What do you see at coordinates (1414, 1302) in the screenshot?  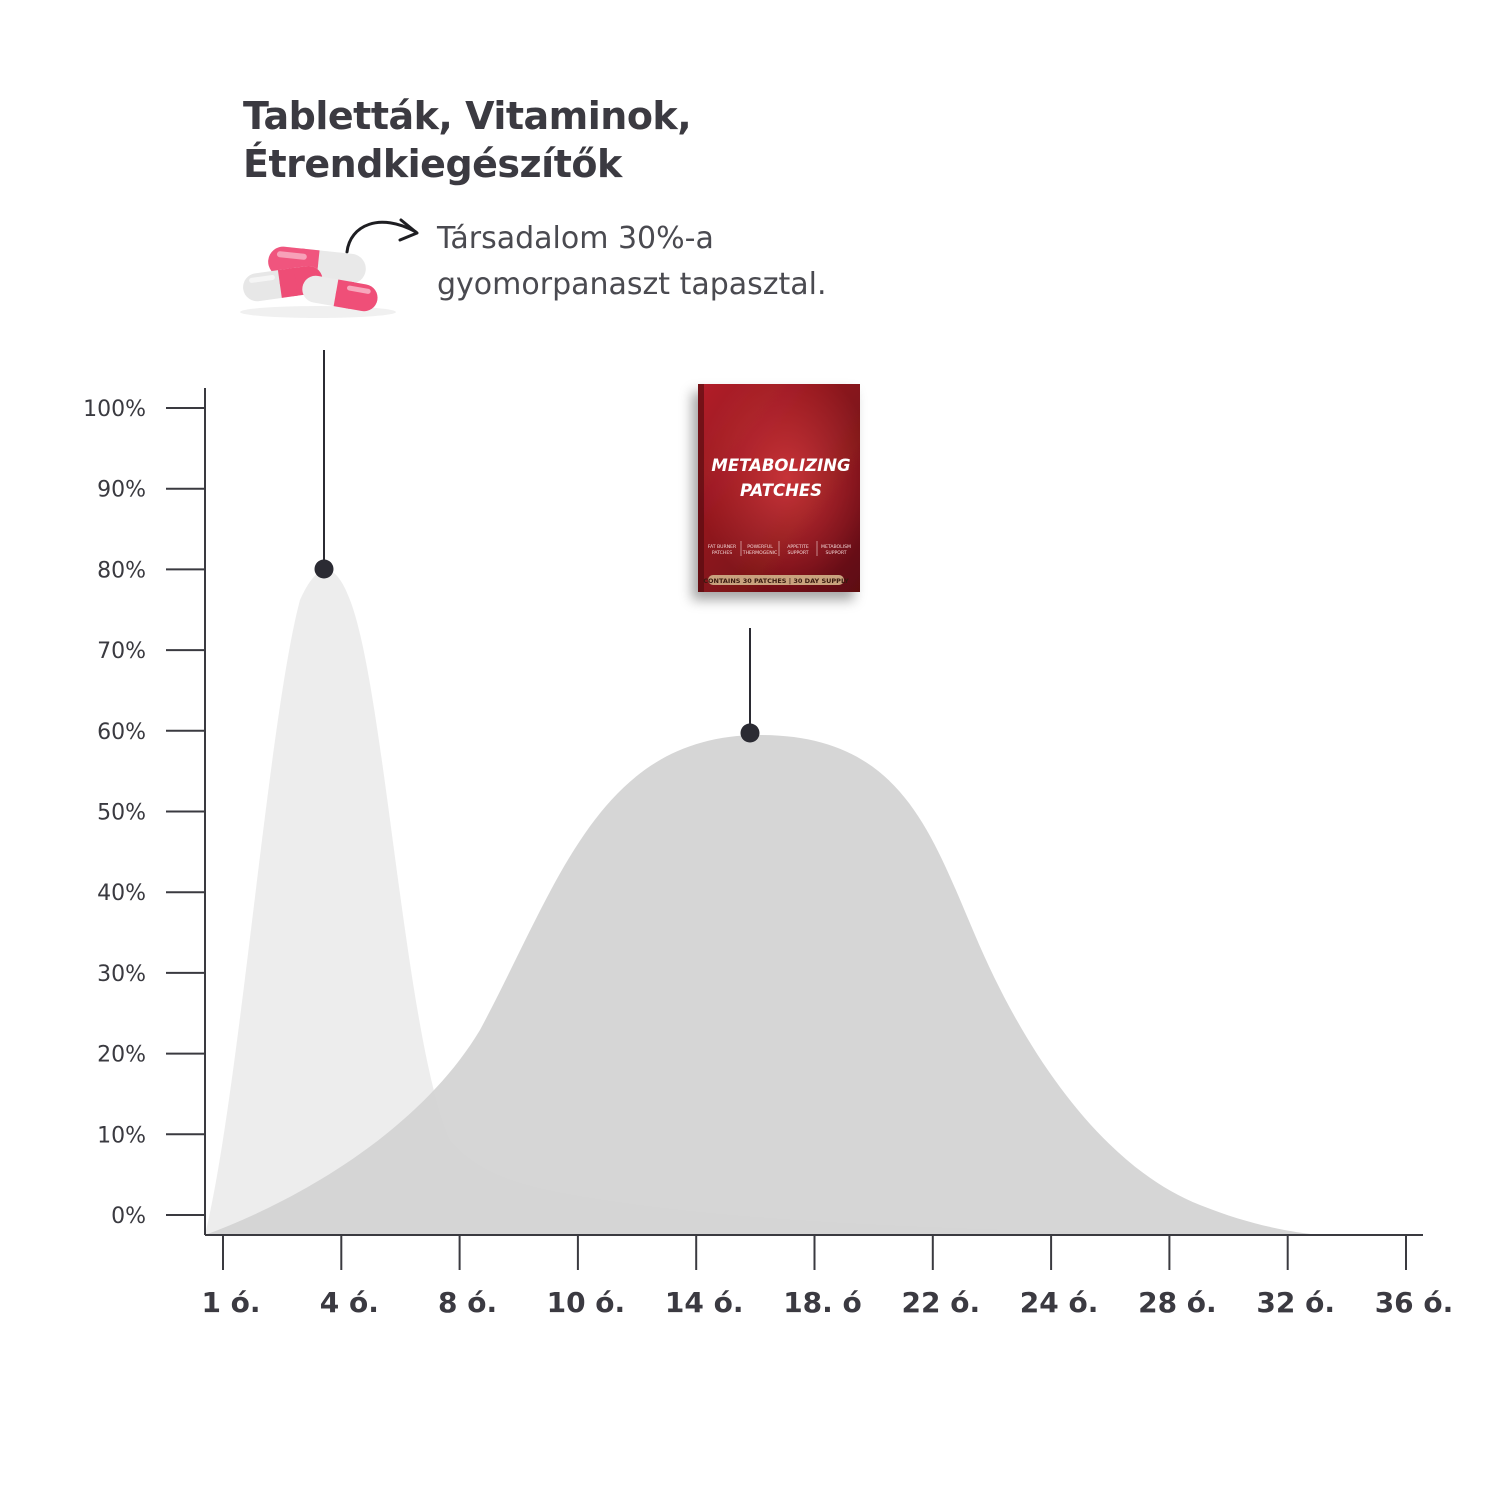 I see `x-tick-label: 36 ó.` at bounding box center [1414, 1302].